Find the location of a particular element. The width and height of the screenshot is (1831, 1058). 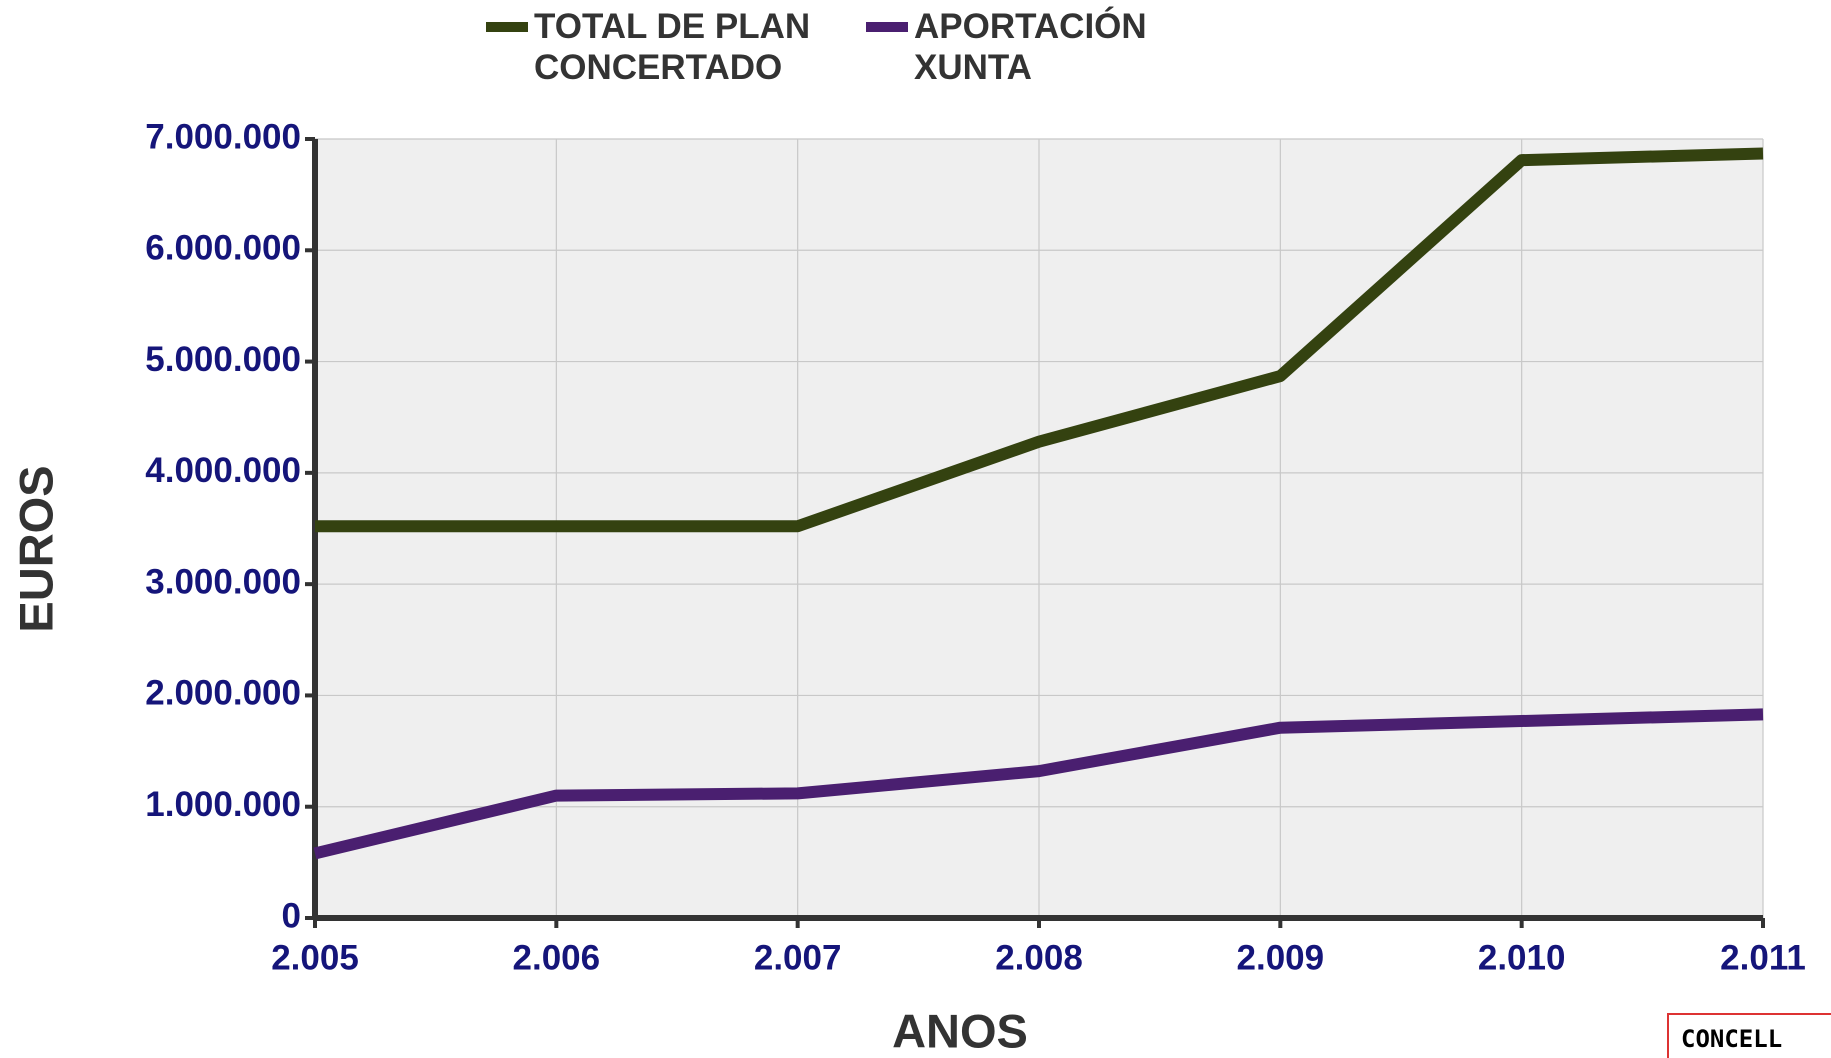

y-axis-title: EUROS is located at coordinates (35, 548).